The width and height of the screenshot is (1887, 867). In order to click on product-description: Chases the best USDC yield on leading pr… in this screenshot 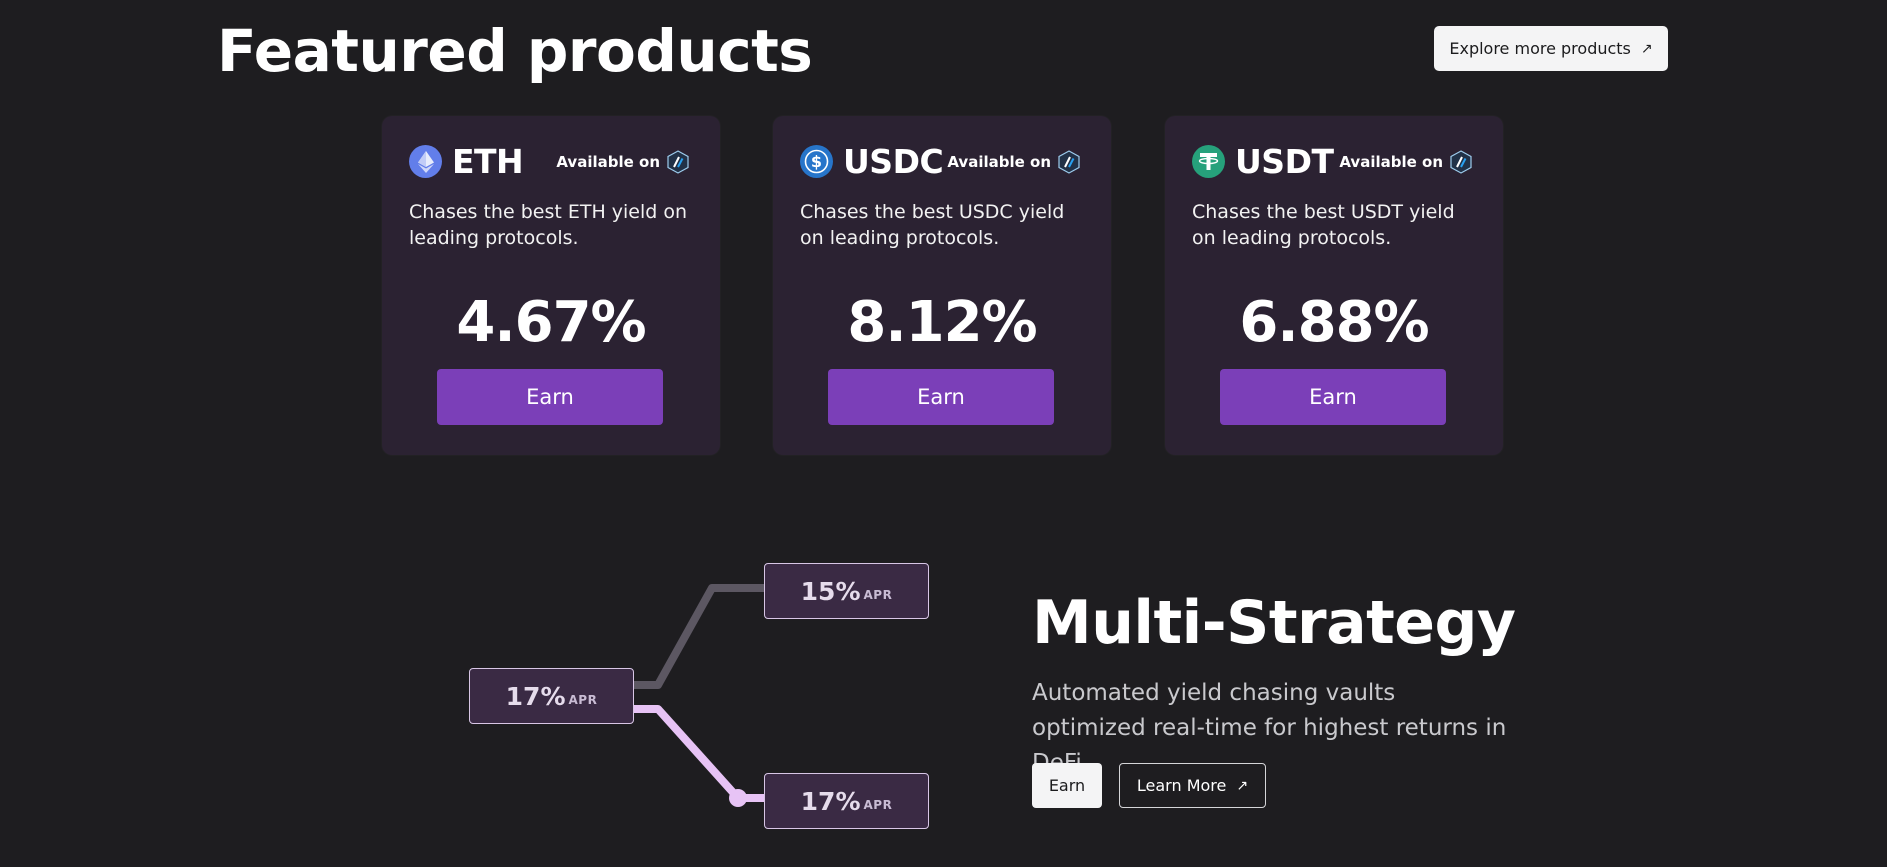, I will do `click(932, 225)`.